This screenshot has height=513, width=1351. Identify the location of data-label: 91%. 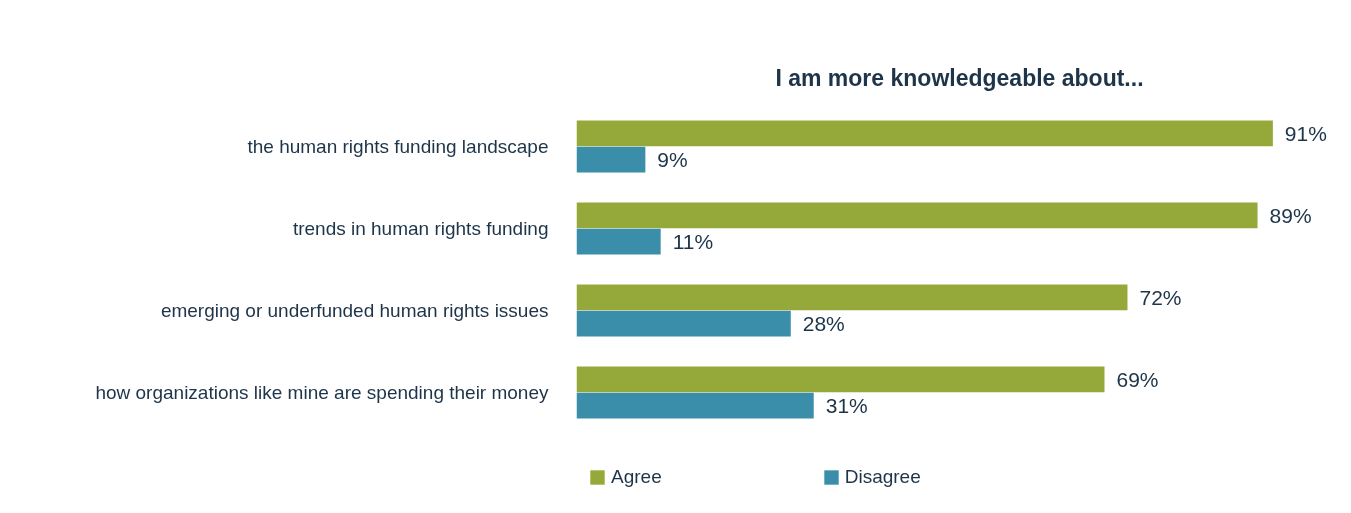
(1305, 133).